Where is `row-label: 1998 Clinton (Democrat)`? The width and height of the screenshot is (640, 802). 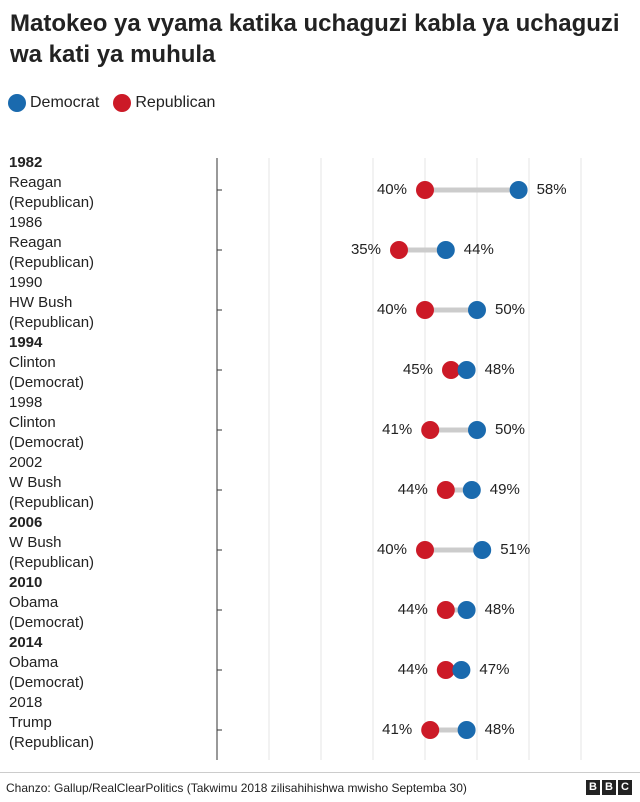 row-label: 1998 Clinton (Democrat) is located at coordinates (46, 422).